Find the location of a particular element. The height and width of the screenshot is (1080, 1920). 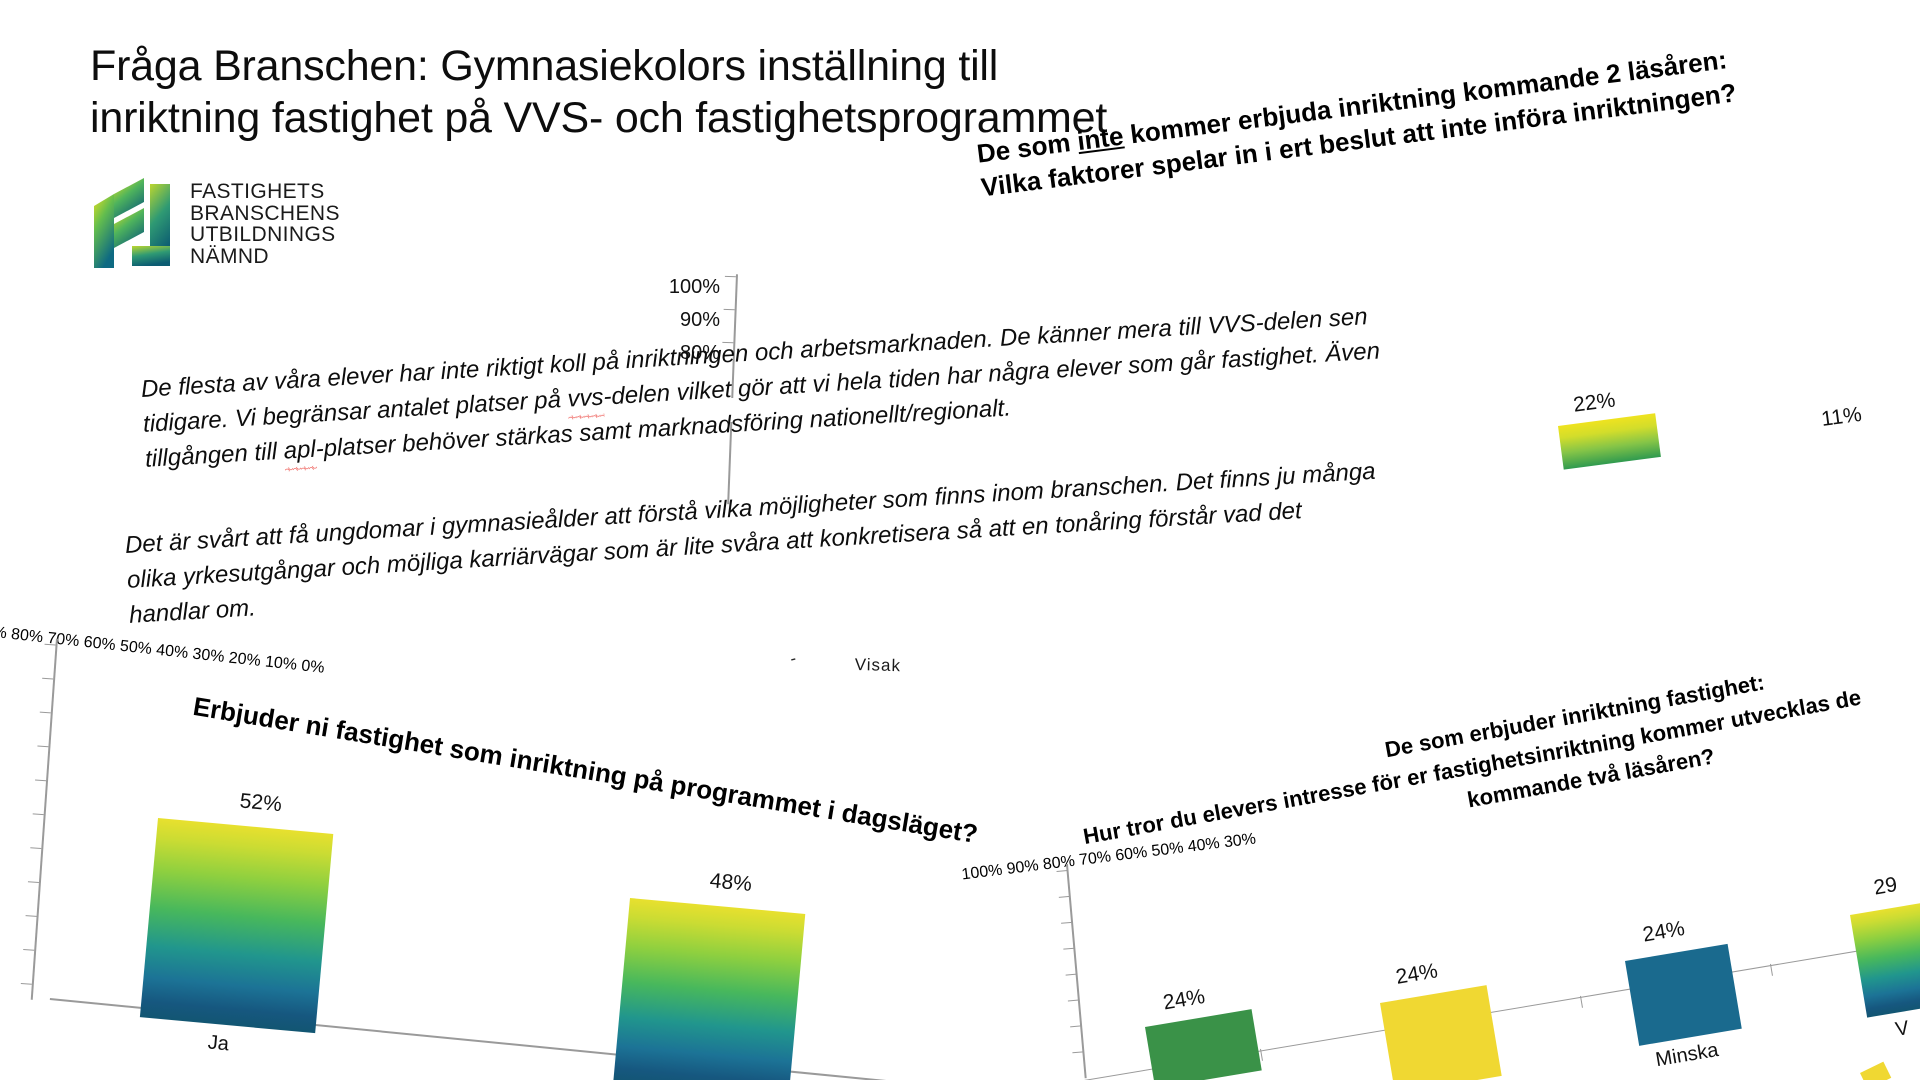

logo-line-4: NÄMND is located at coordinates (229, 256).